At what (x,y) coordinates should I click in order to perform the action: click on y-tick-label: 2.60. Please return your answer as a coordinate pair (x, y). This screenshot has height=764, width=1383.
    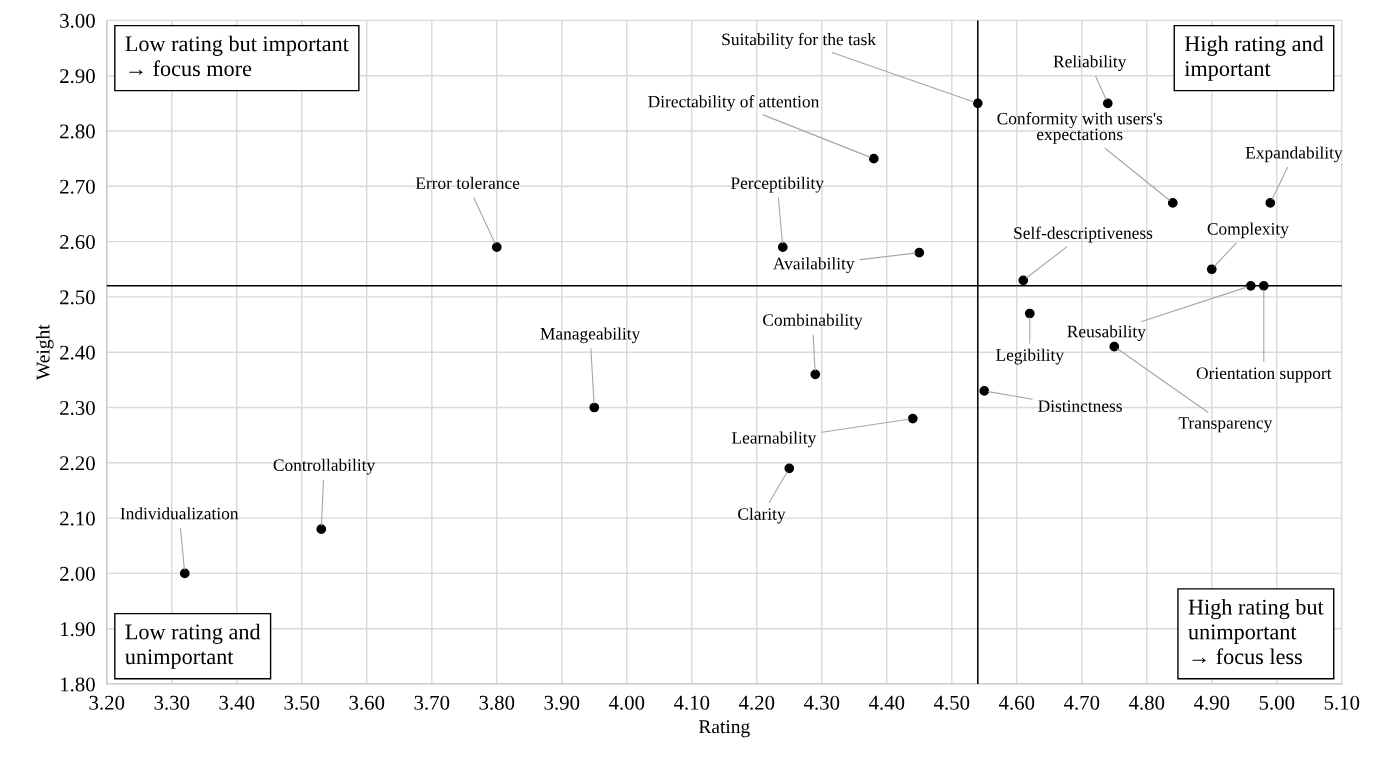
    Looking at the image, I should click on (77, 242).